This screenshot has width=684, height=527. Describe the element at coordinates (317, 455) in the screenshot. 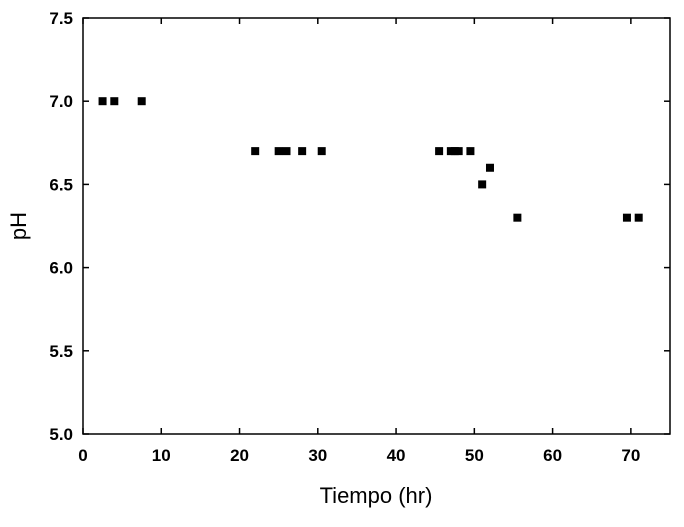

I see `x-tick-label: 30` at that location.